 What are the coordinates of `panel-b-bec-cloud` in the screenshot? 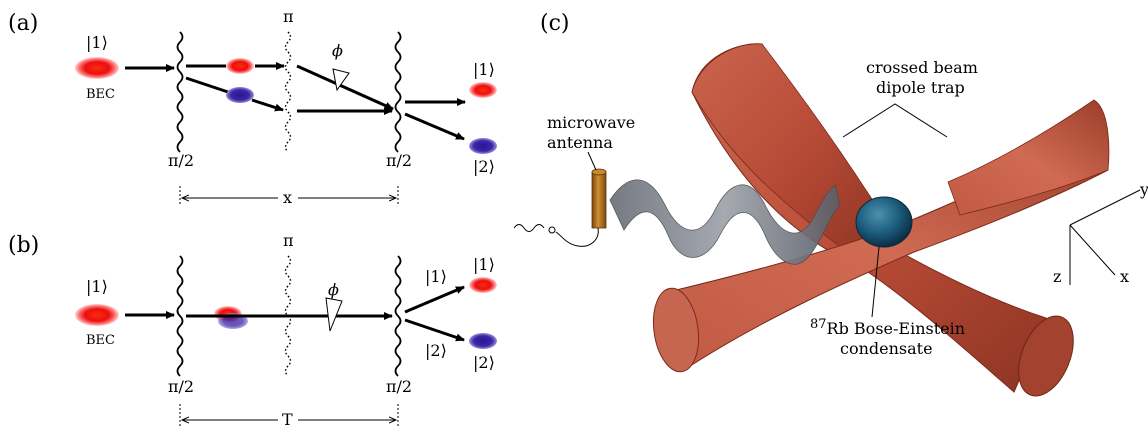 It's located at (97, 315).